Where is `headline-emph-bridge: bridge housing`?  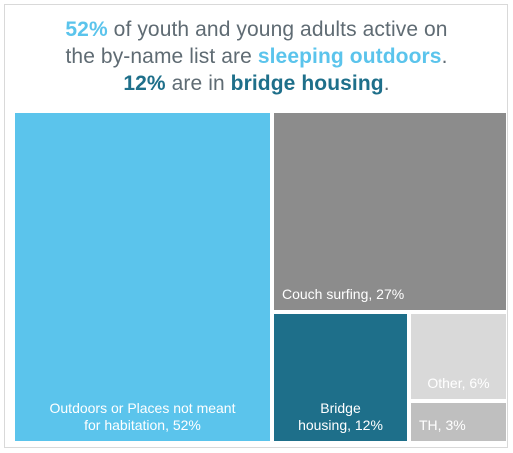
headline-emph-bridge: bridge housing is located at coordinates (307, 83).